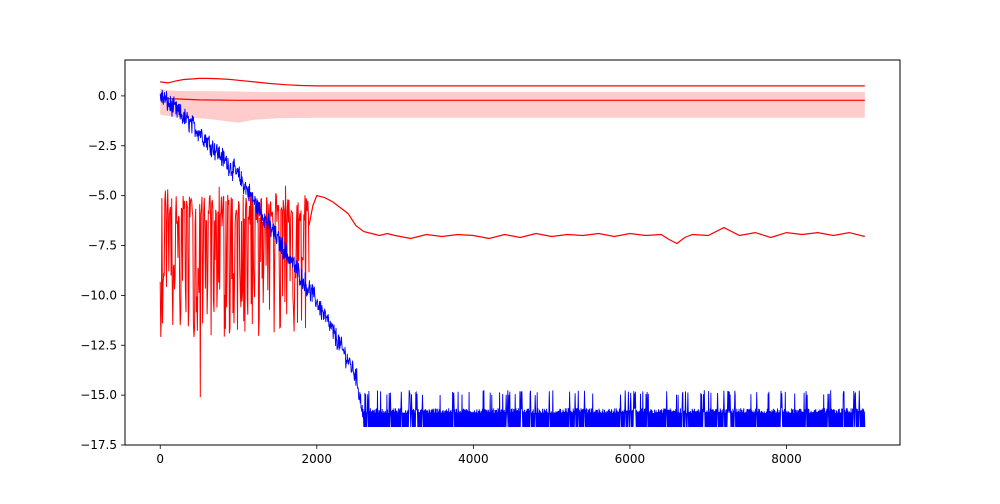 The image size is (1000, 504). I want to click on y-tick-label: −15.0, so click(98, 395).